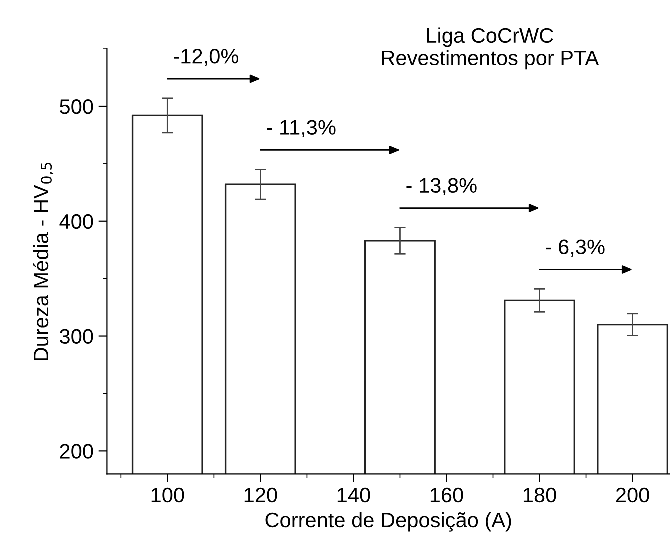 Image resolution: width=670 pixels, height=545 pixels. Describe the element at coordinates (633, 495) in the screenshot. I see `x-tick-label: 200` at that location.